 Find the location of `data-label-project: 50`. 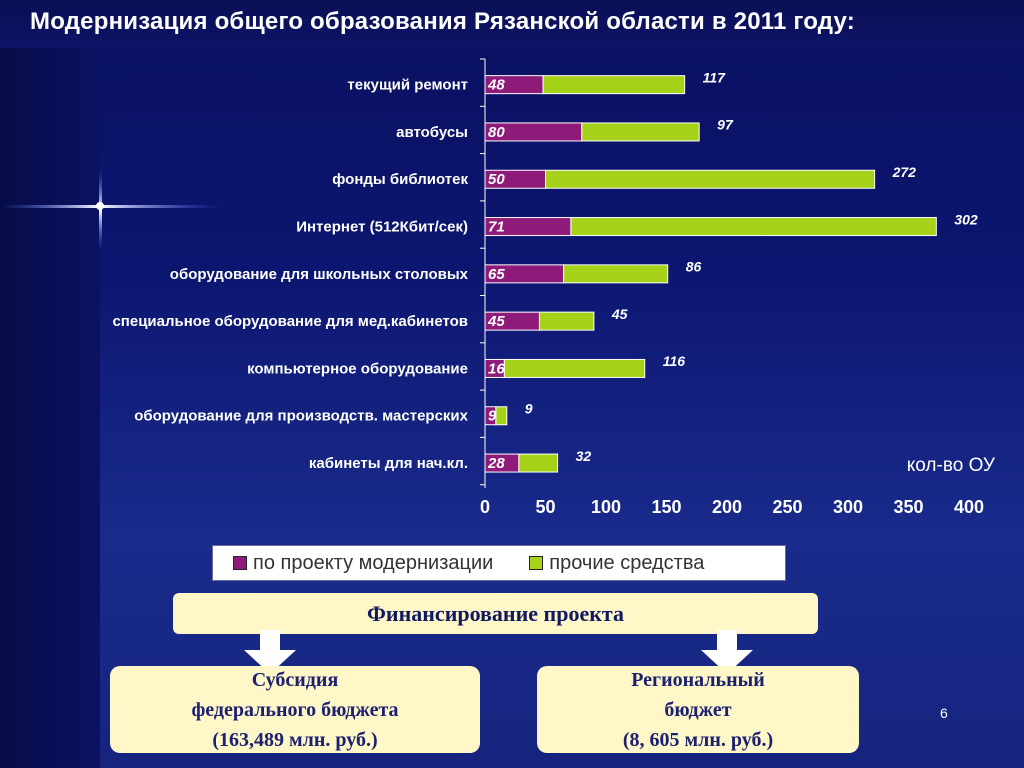

data-label-project: 50 is located at coordinates (496, 179).